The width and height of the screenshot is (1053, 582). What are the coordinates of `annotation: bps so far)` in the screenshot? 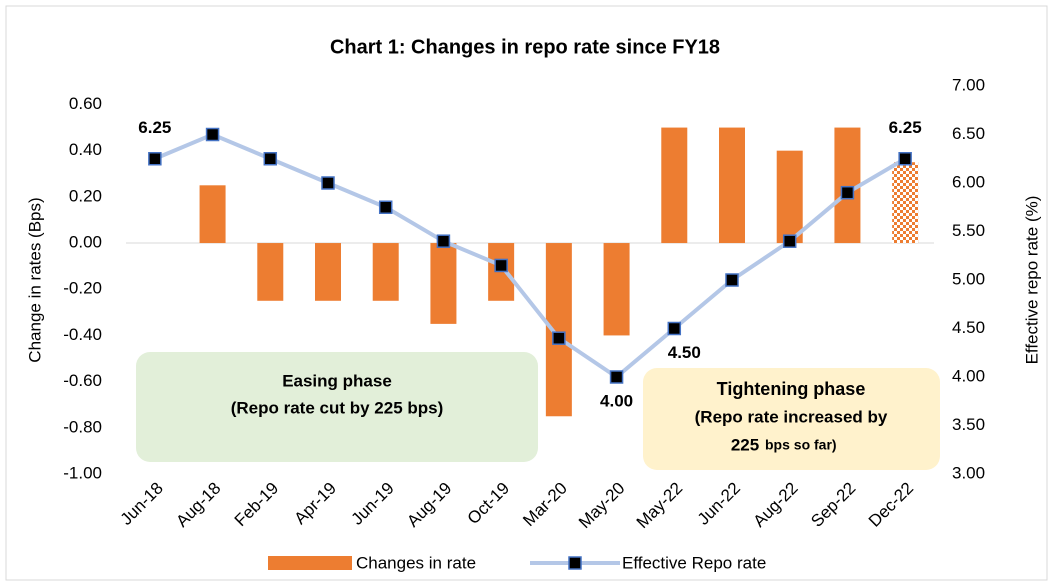 It's located at (801, 445).